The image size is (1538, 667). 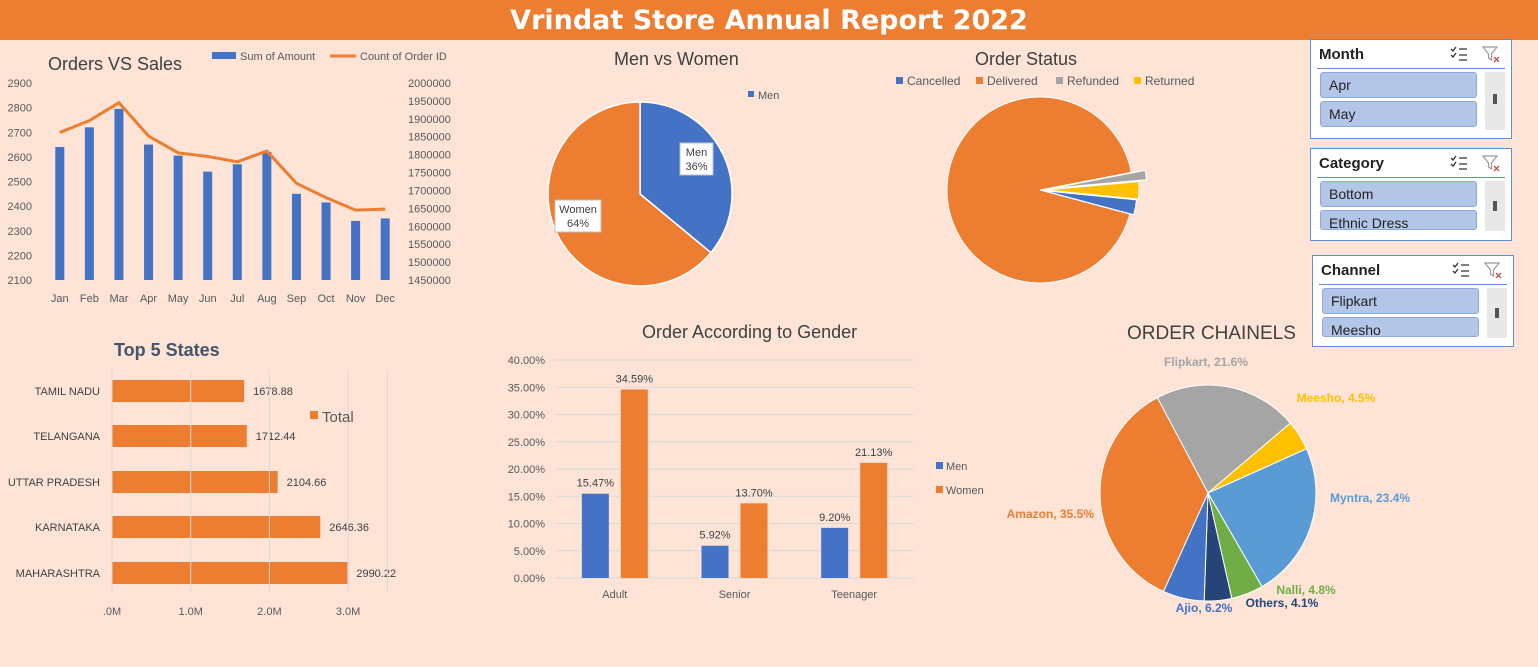 I want to click on y-left-tick-label: 2700, so click(x=20, y=133).